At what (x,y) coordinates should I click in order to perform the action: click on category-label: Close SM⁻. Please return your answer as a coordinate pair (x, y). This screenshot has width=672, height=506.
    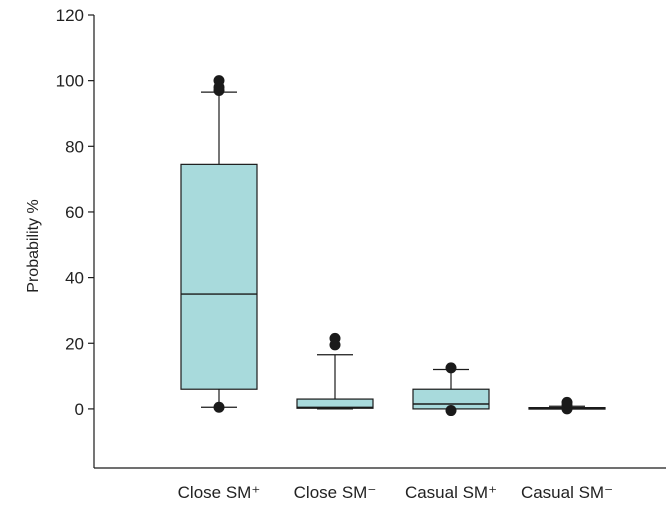
    Looking at the image, I should click on (335, 492).